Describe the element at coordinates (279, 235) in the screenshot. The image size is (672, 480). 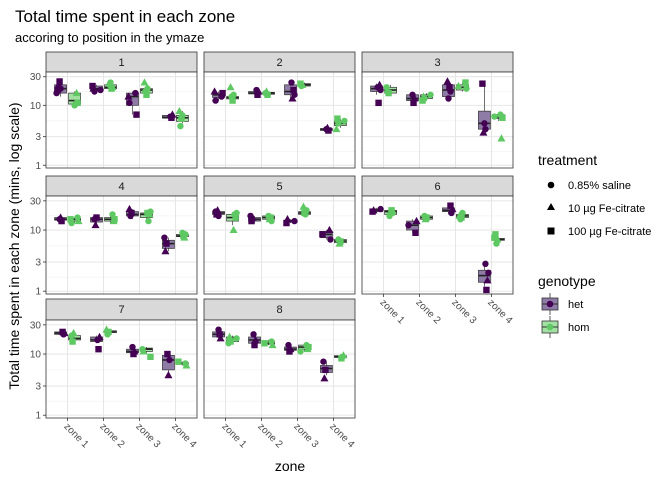
I see `facet-panel-5: 5` at that location.